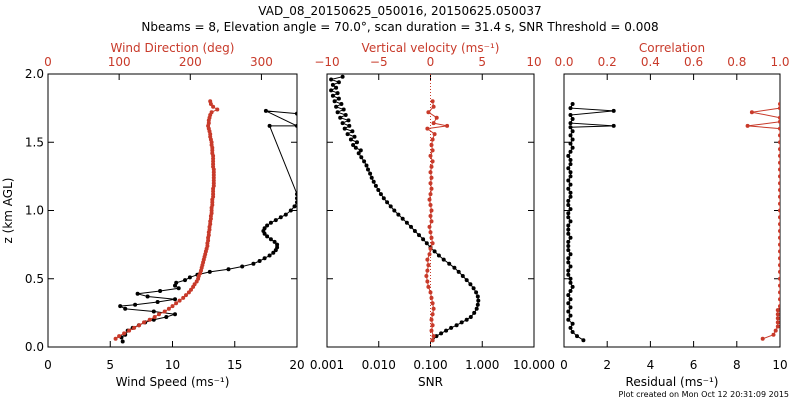  What do you see at coordinates (694, 365) in the screenshot?
I see `bottom-tick-label: 6` at bounding box center [694, 365].